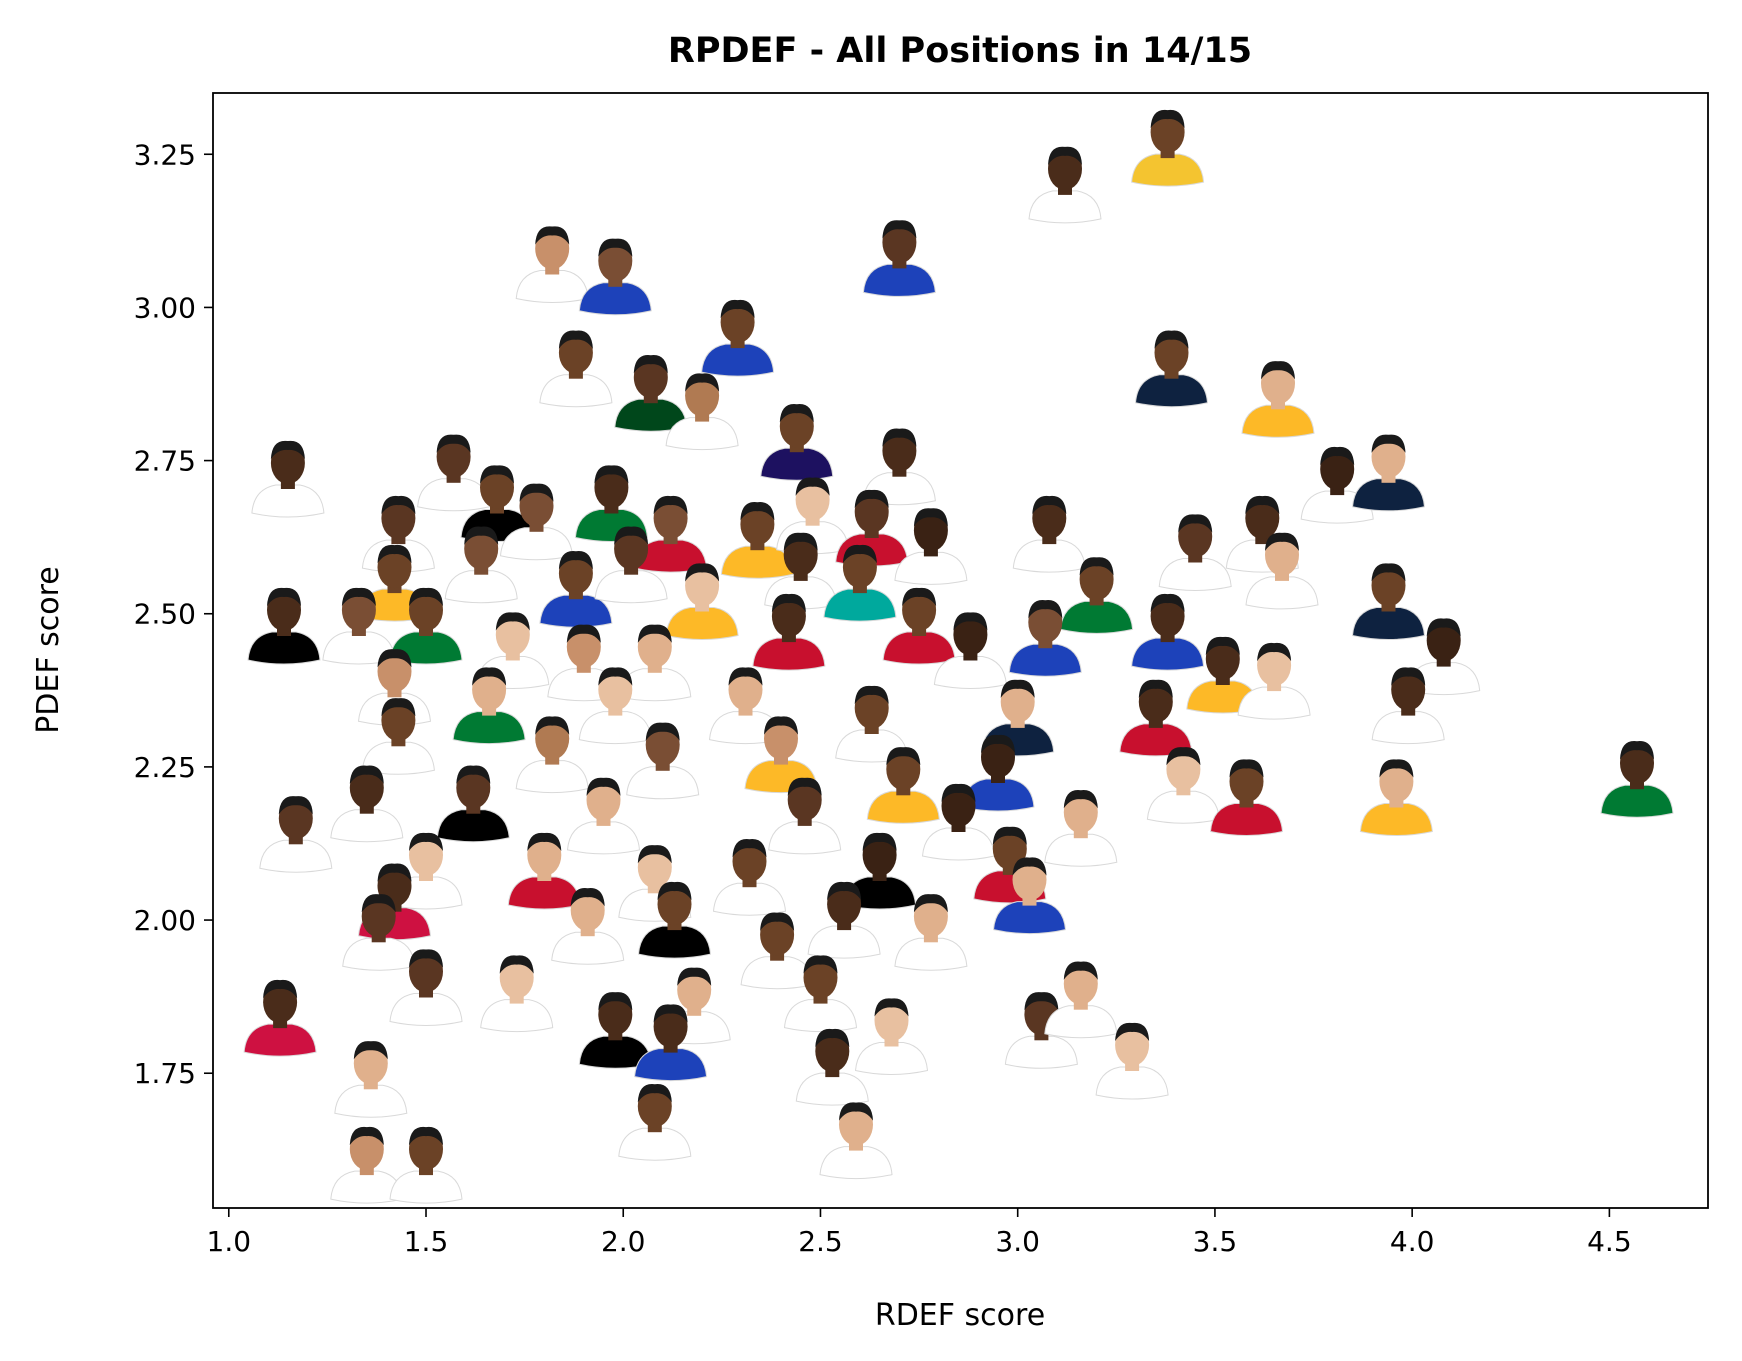  Describe the element at coordinates (165, 461) in the screenshot. I see `y-tick-label: 2.75` at that location.